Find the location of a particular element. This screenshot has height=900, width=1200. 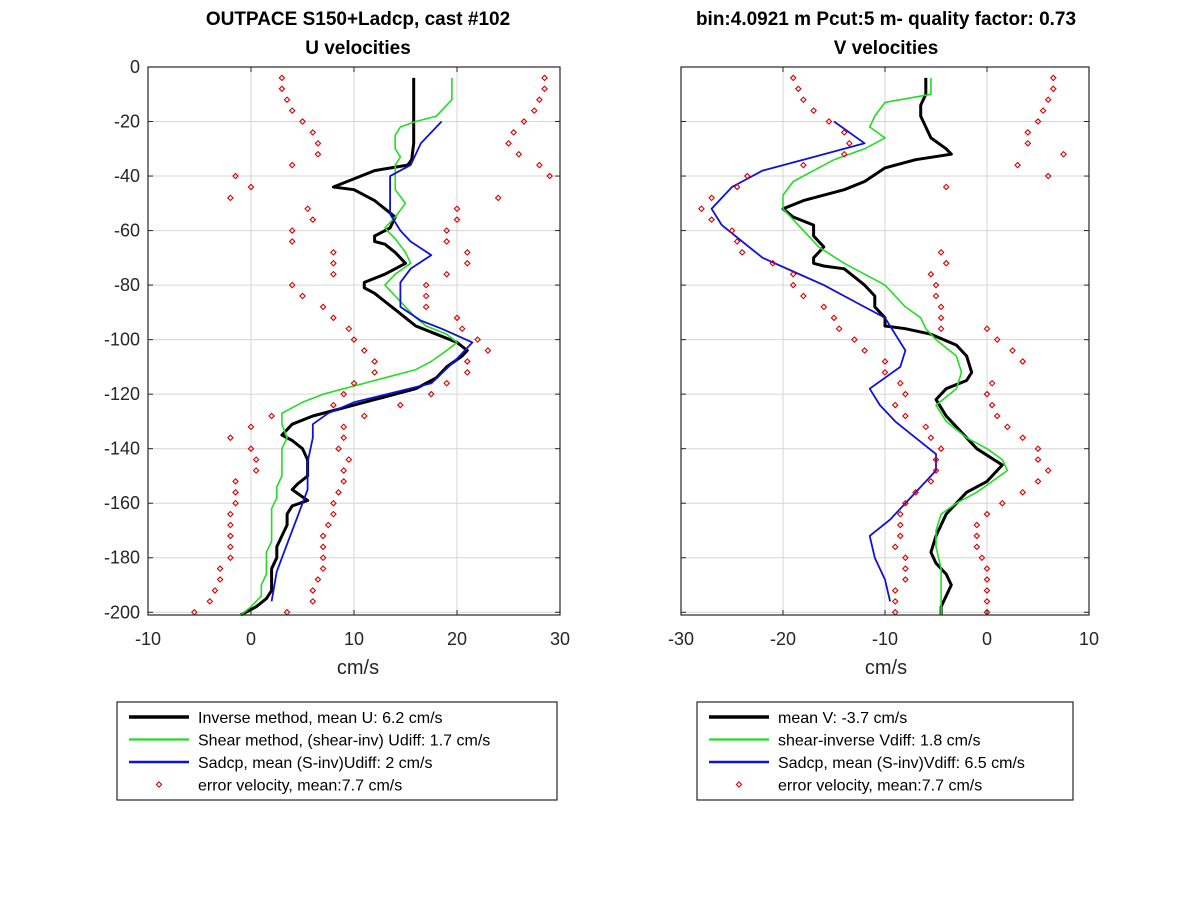

u-y-tick-label: -200 is located at coordinates (122, 612).